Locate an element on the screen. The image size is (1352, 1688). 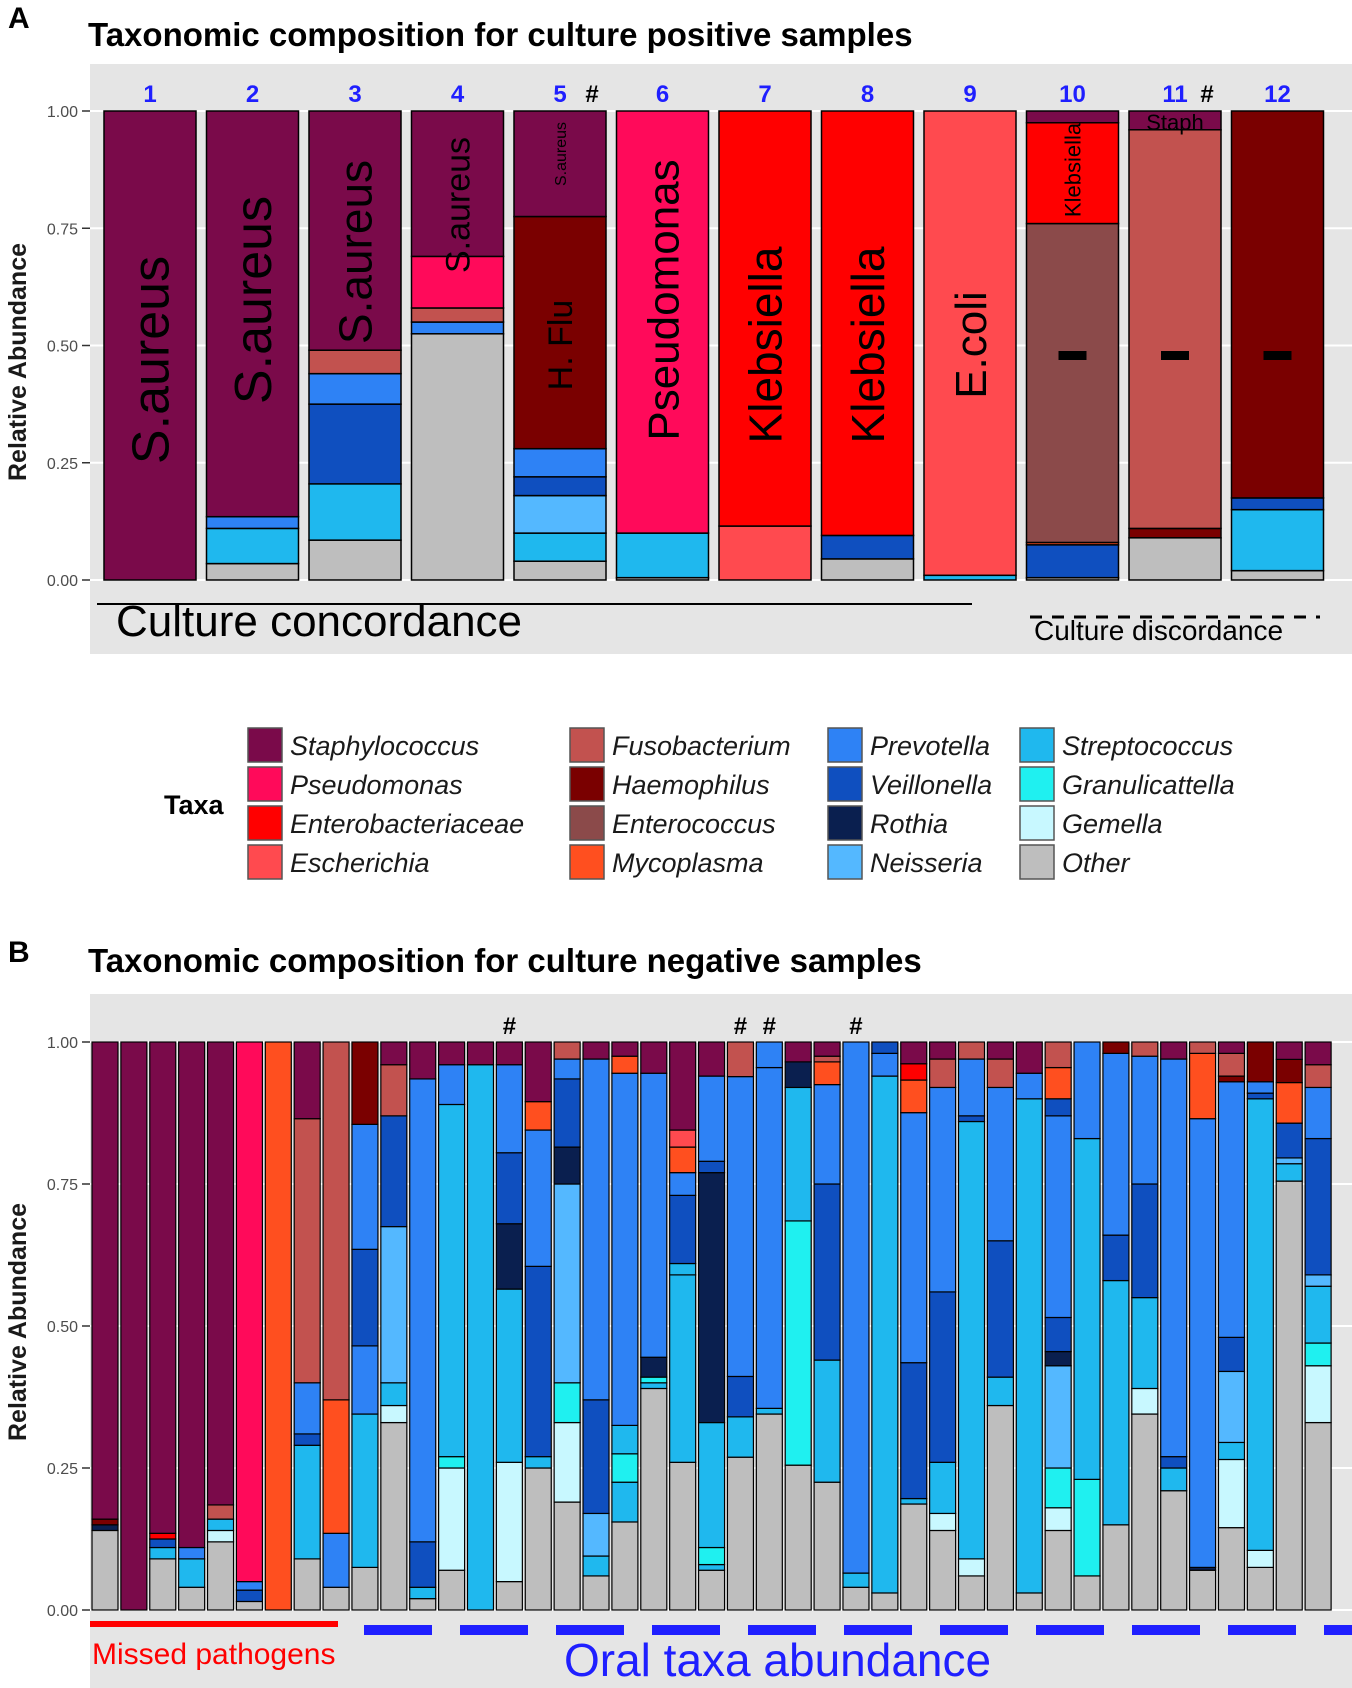
sample-number: 7 is located at coordinates (764, 94).